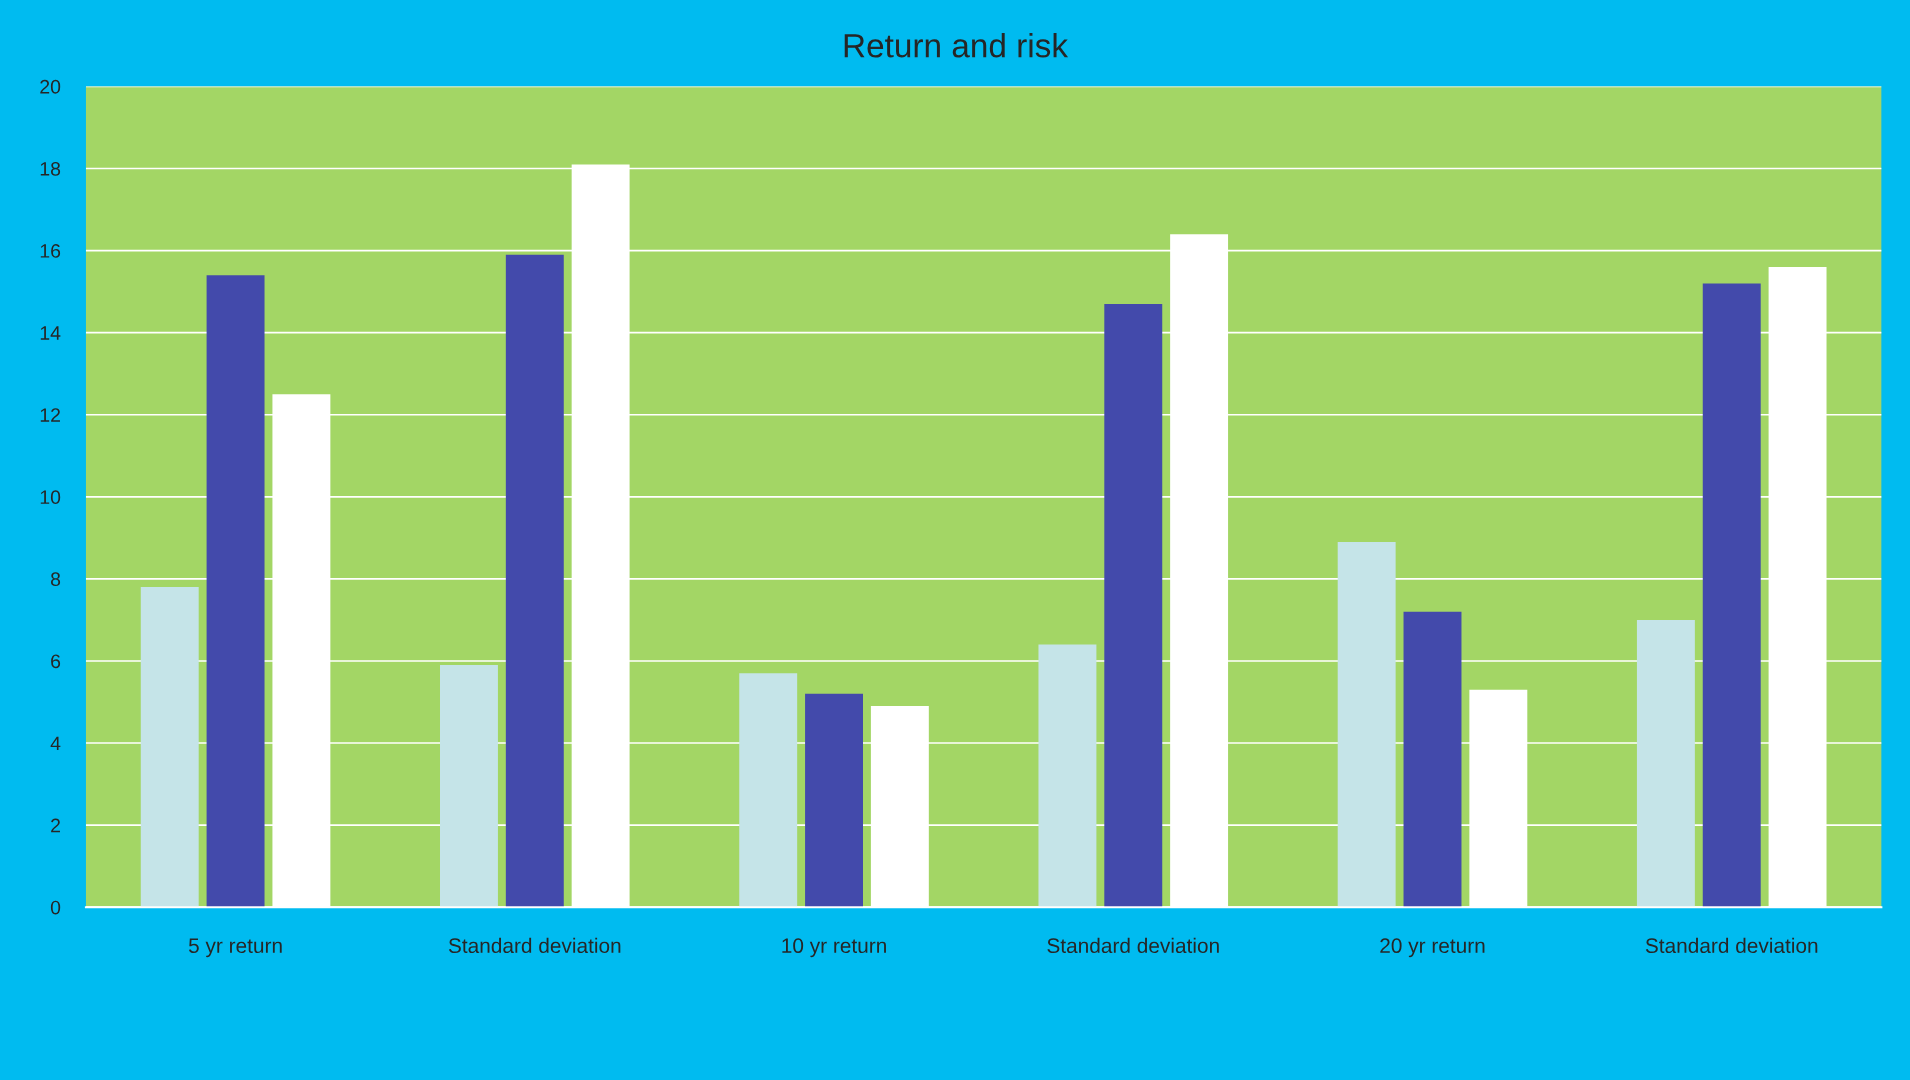 Image resolution: width=1910 pixels, height=1080 pixels. What do you see at coordinates (55, 579) in the screenshot?
I see `y-tick-label: 8` at bounding box center [55, 579].